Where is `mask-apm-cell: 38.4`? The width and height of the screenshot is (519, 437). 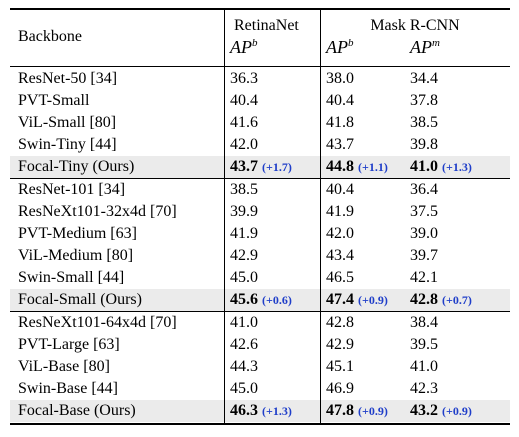
mask-apm-cell: 38.4 is located at coordinates (424, 323).